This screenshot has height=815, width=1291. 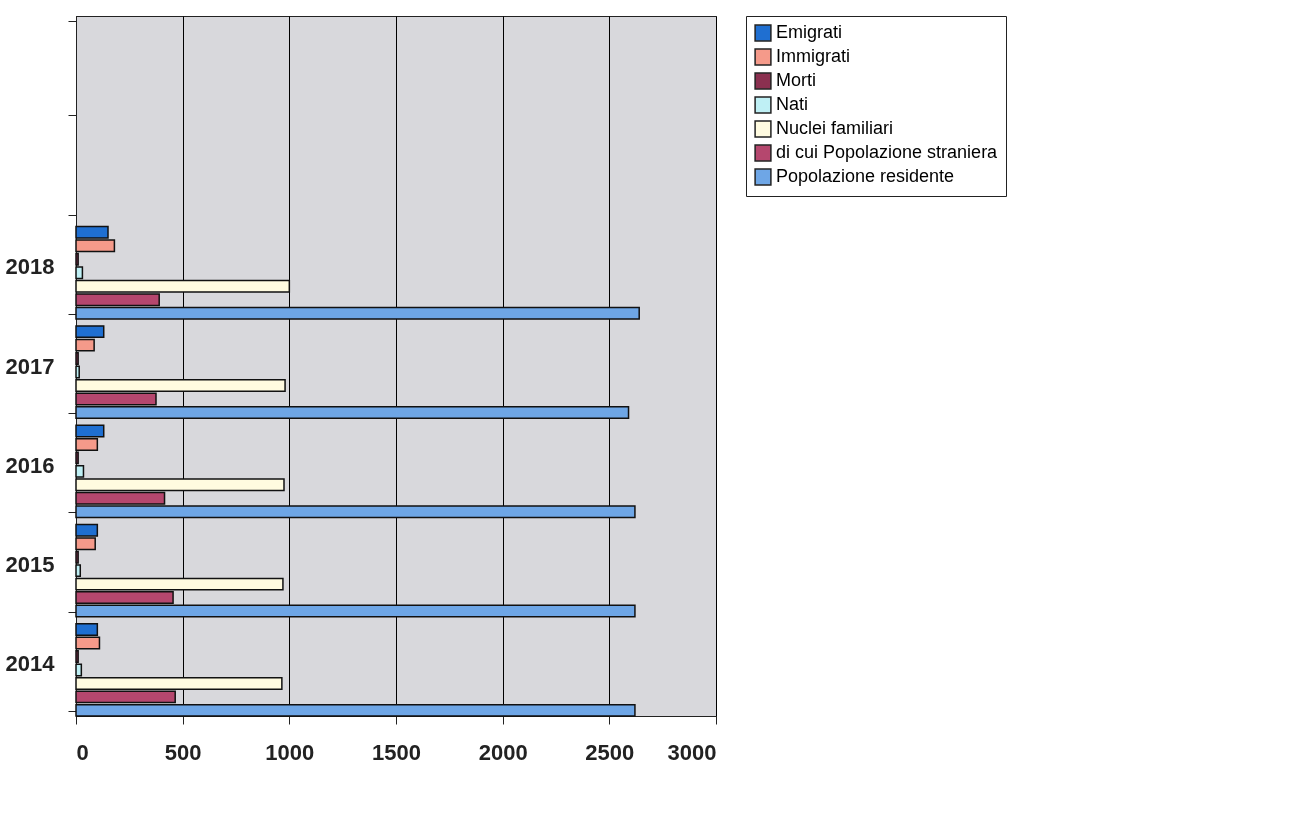 What do you see at coordinates (30, 267) in the screenshot?
I see `y-tick-label: 2018` at bounding box center [30, 267].